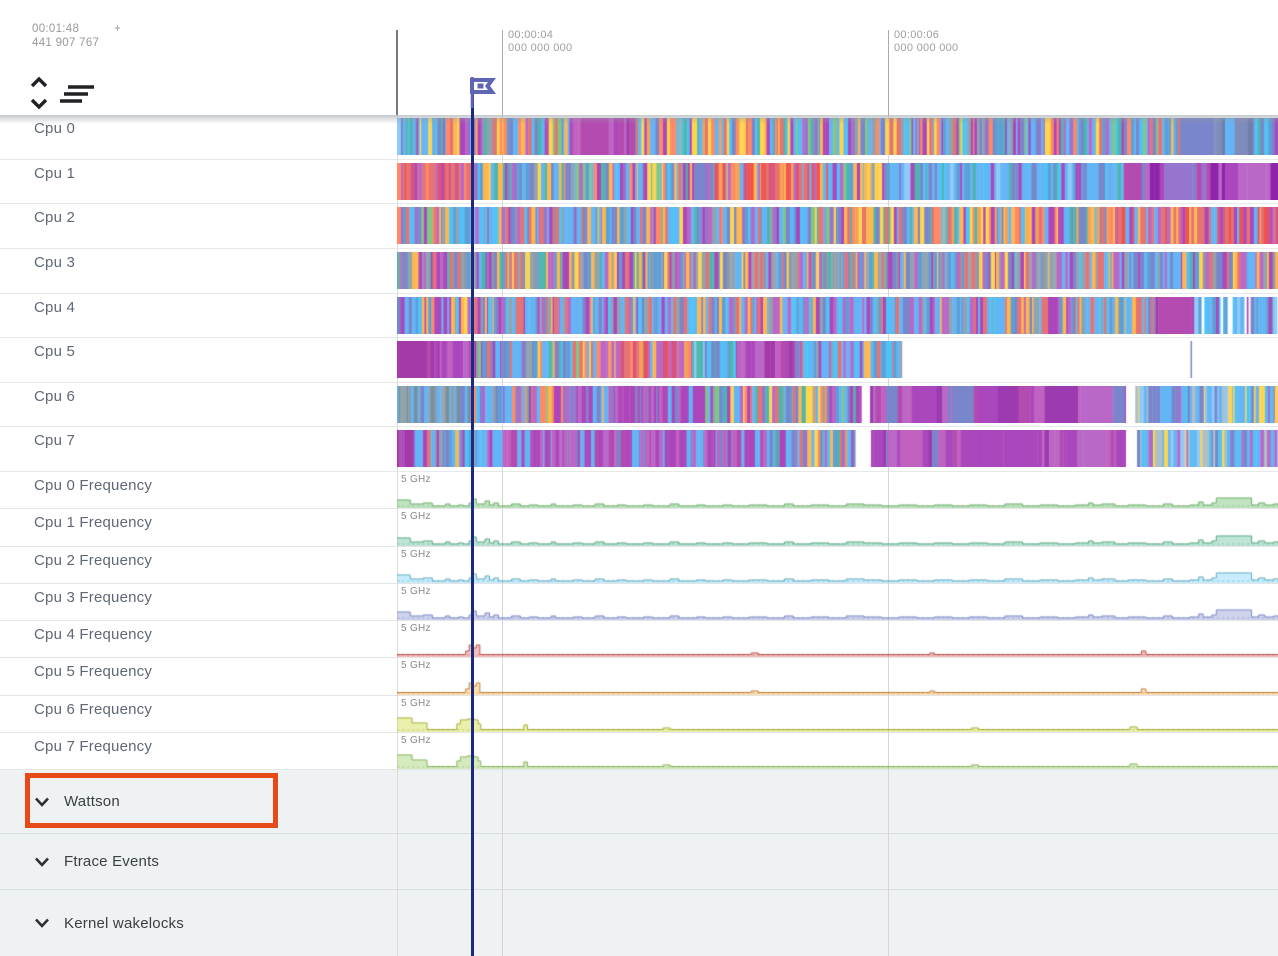 This screenshot has width=1278, height=956. I want to click on group-name-label: Wattson, so click(92, 801).